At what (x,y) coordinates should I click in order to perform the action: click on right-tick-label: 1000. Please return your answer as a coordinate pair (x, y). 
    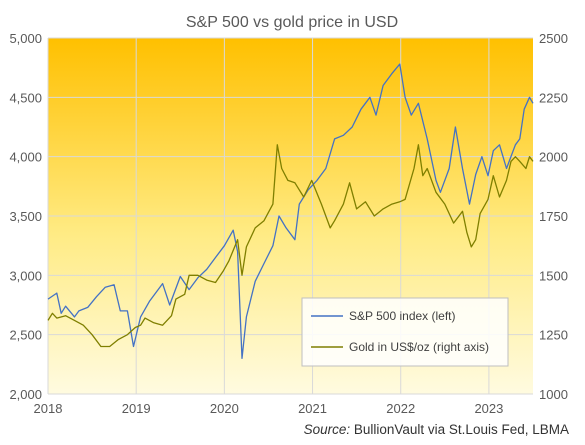
    Looking at the image, I should click on (553, 394).